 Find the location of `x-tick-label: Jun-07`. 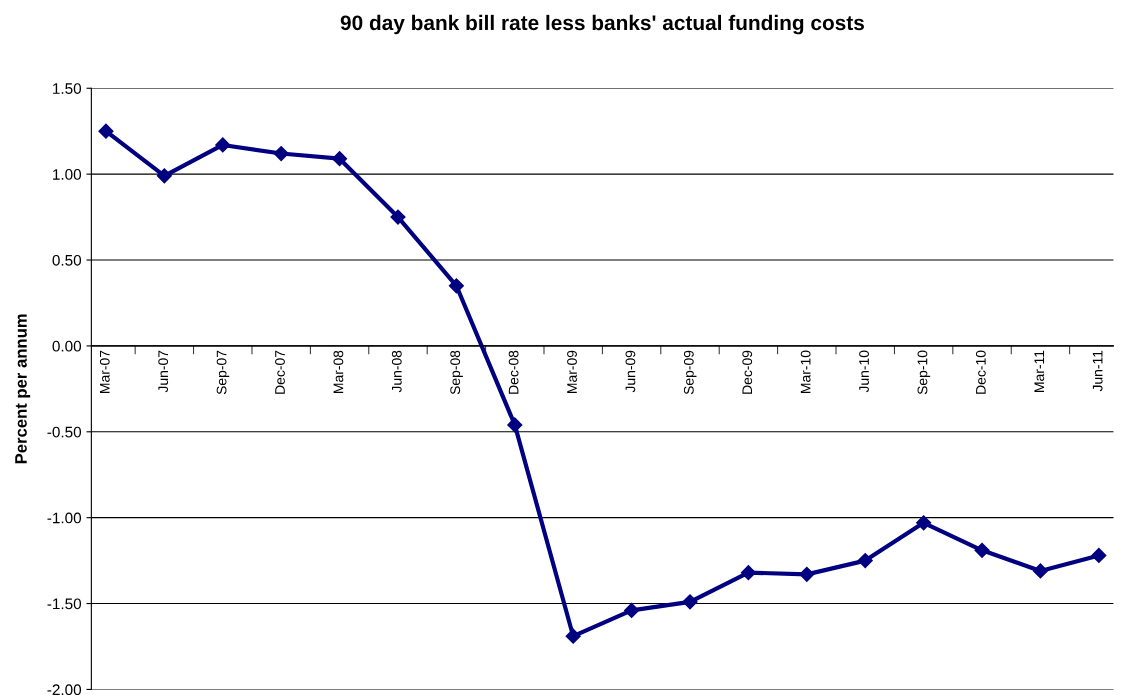

x-tick-label: Jun-07 is located at coordinates (163, 371).